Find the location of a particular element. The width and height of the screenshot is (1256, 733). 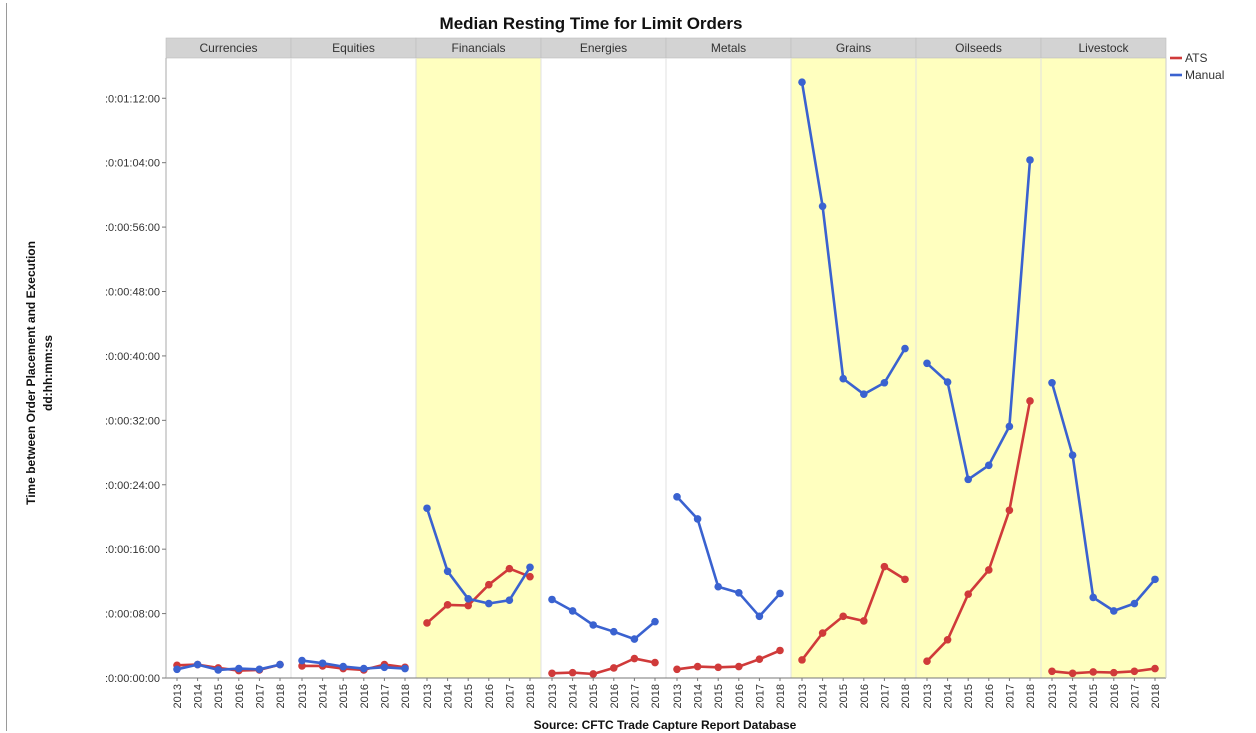

y-tick-label: :0:00:16:00 is located at coordinates (132, 550).